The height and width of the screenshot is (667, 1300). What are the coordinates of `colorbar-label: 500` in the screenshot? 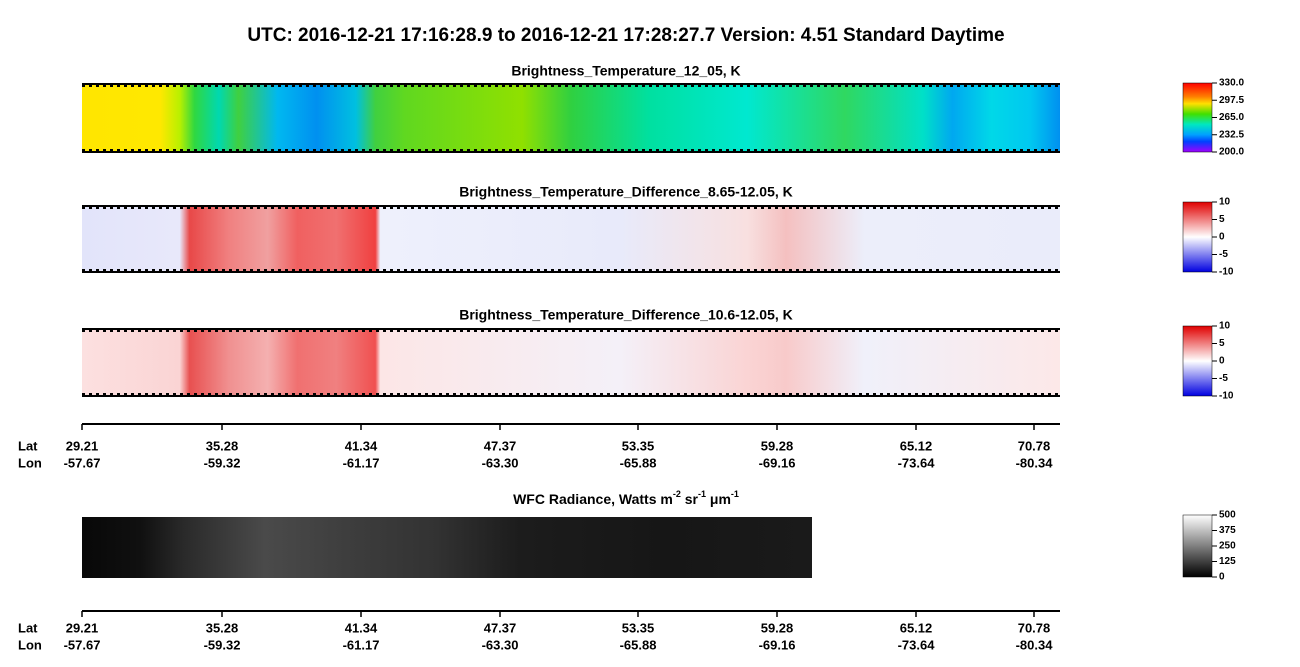 It's located at (1227, 515).